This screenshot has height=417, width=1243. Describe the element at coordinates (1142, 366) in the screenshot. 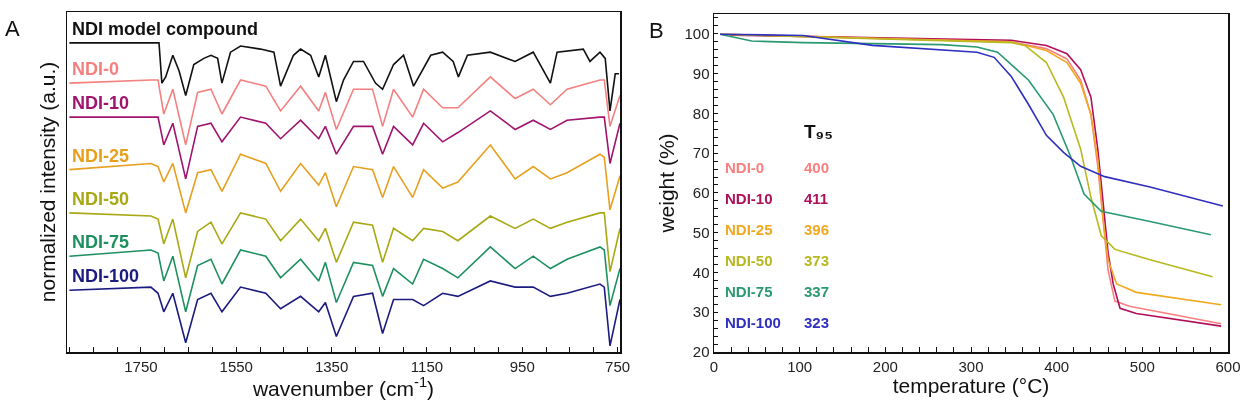

I see `x-tick-label: 500` at that location.